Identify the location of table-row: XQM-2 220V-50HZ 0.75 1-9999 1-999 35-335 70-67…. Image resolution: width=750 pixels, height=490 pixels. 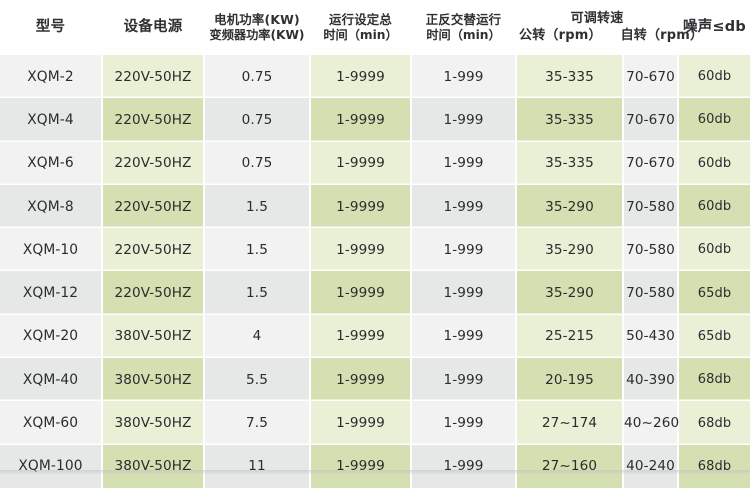
(375, 77).